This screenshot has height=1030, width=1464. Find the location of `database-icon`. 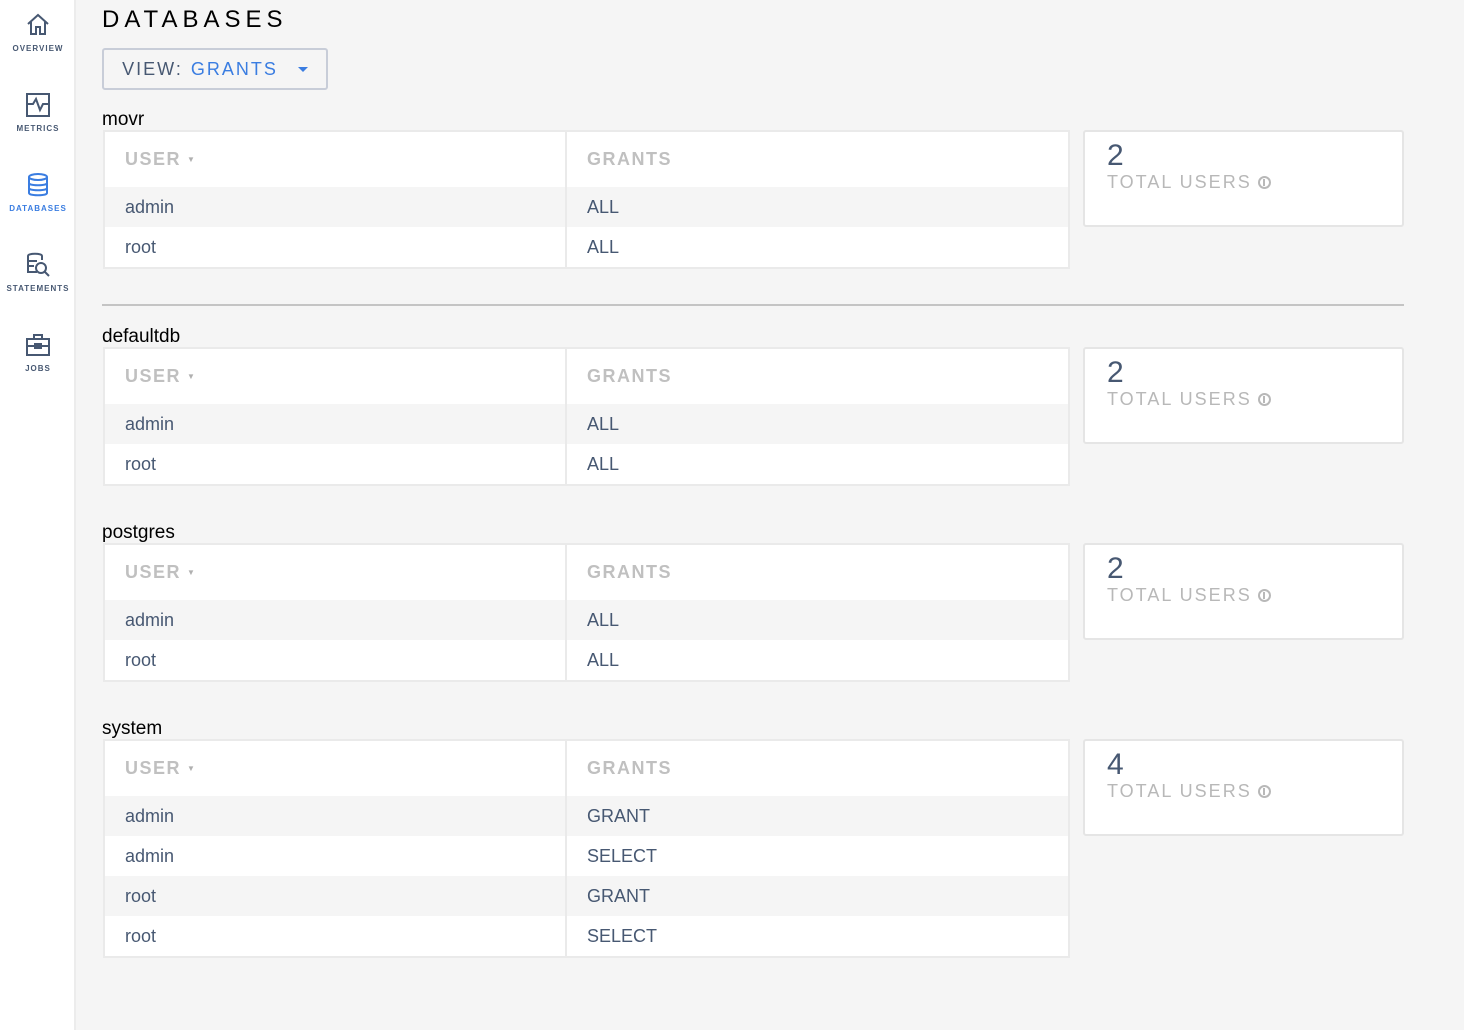

database-icon is located at coordinates (38, 185).